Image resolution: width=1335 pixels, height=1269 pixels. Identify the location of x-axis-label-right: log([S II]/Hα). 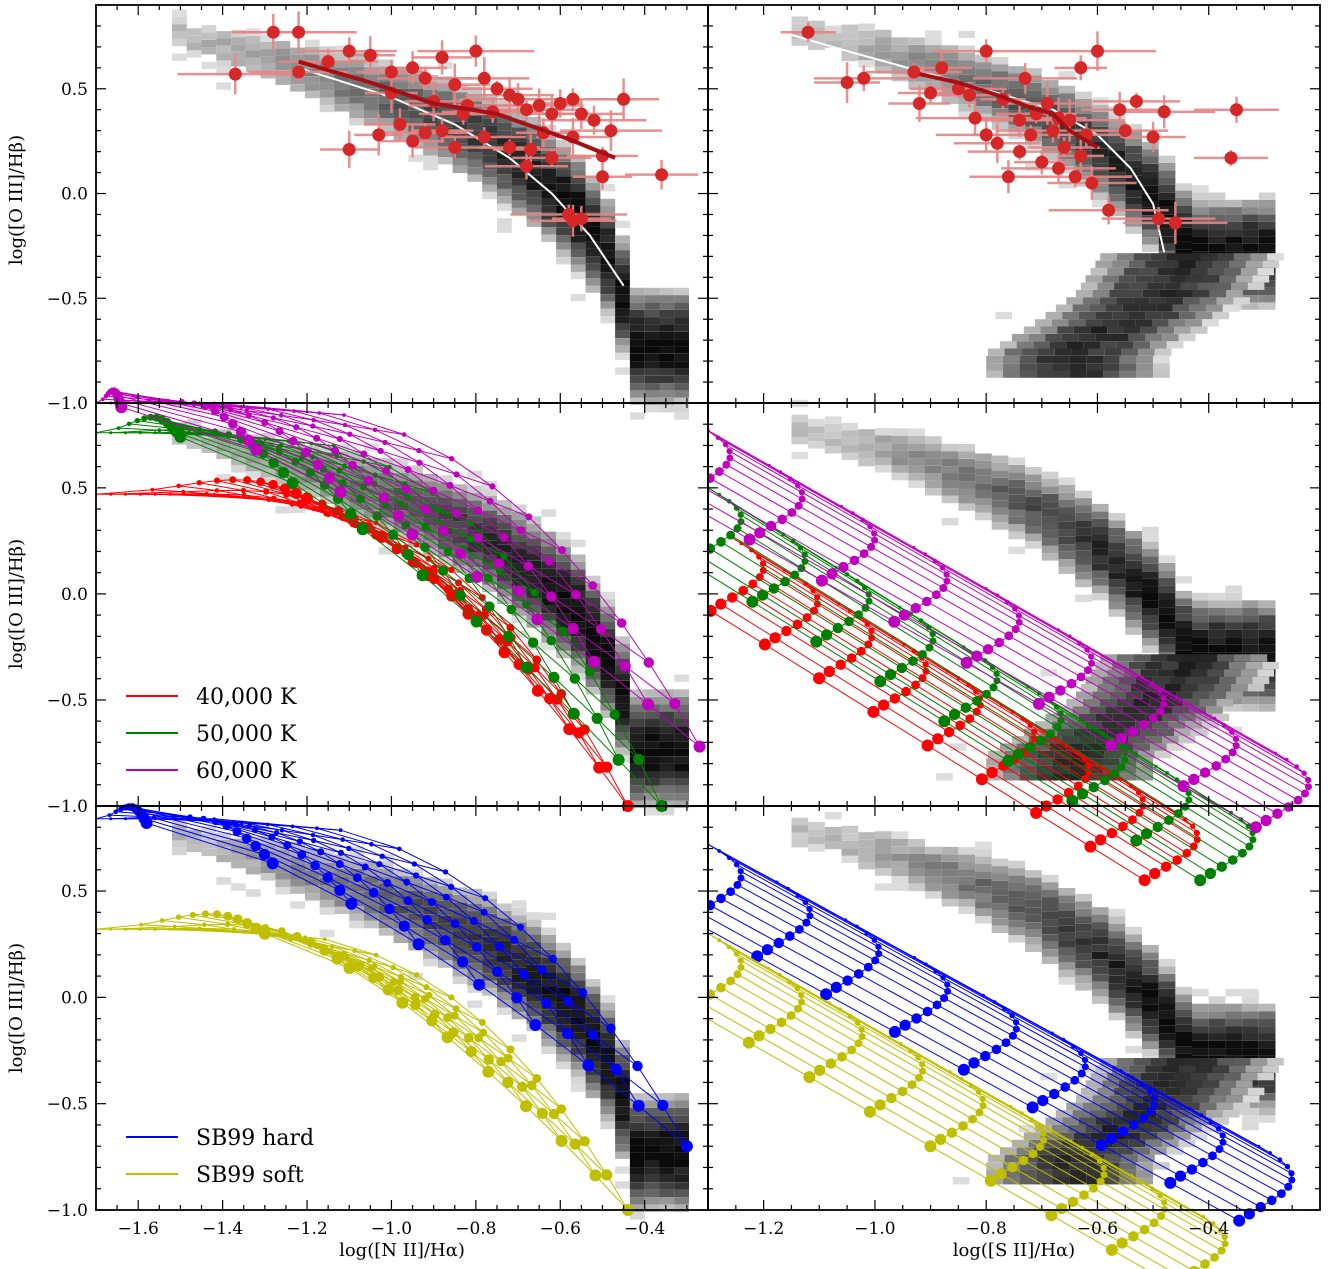
(1014, 1250).